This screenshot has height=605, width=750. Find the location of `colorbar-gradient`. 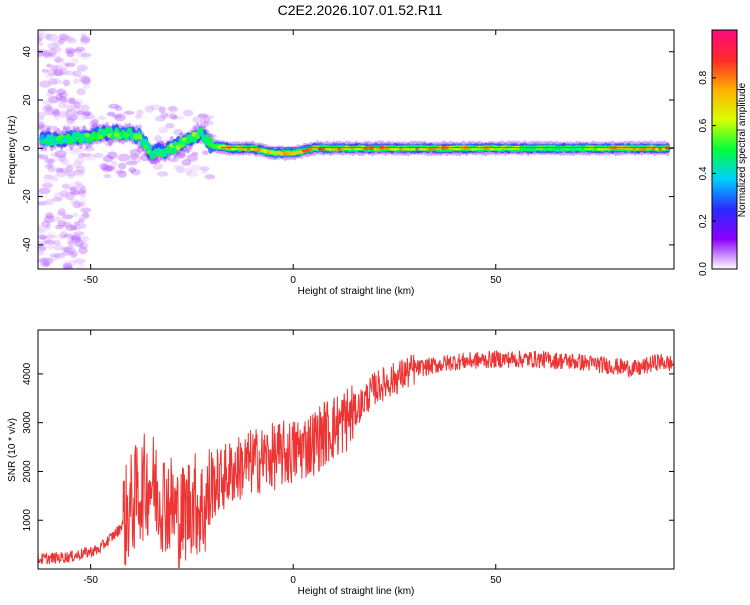

colorbar-gradient is located at coordinates (724, 149).